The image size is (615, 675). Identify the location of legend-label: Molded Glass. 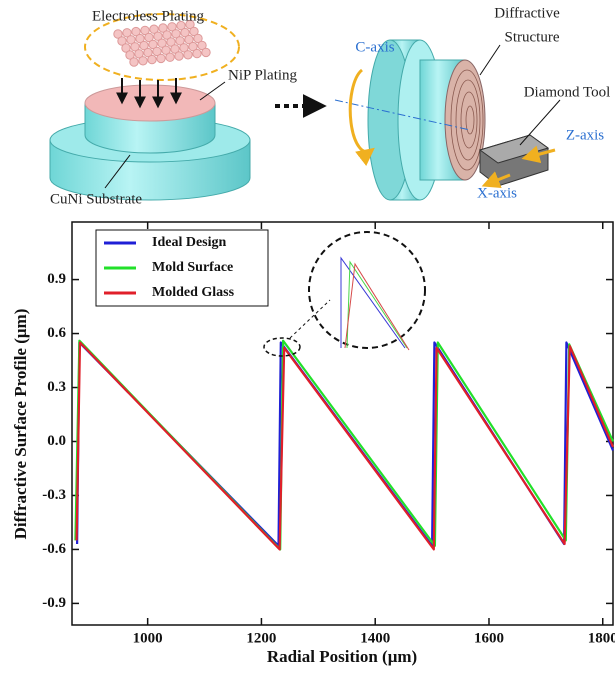
(193, 292).